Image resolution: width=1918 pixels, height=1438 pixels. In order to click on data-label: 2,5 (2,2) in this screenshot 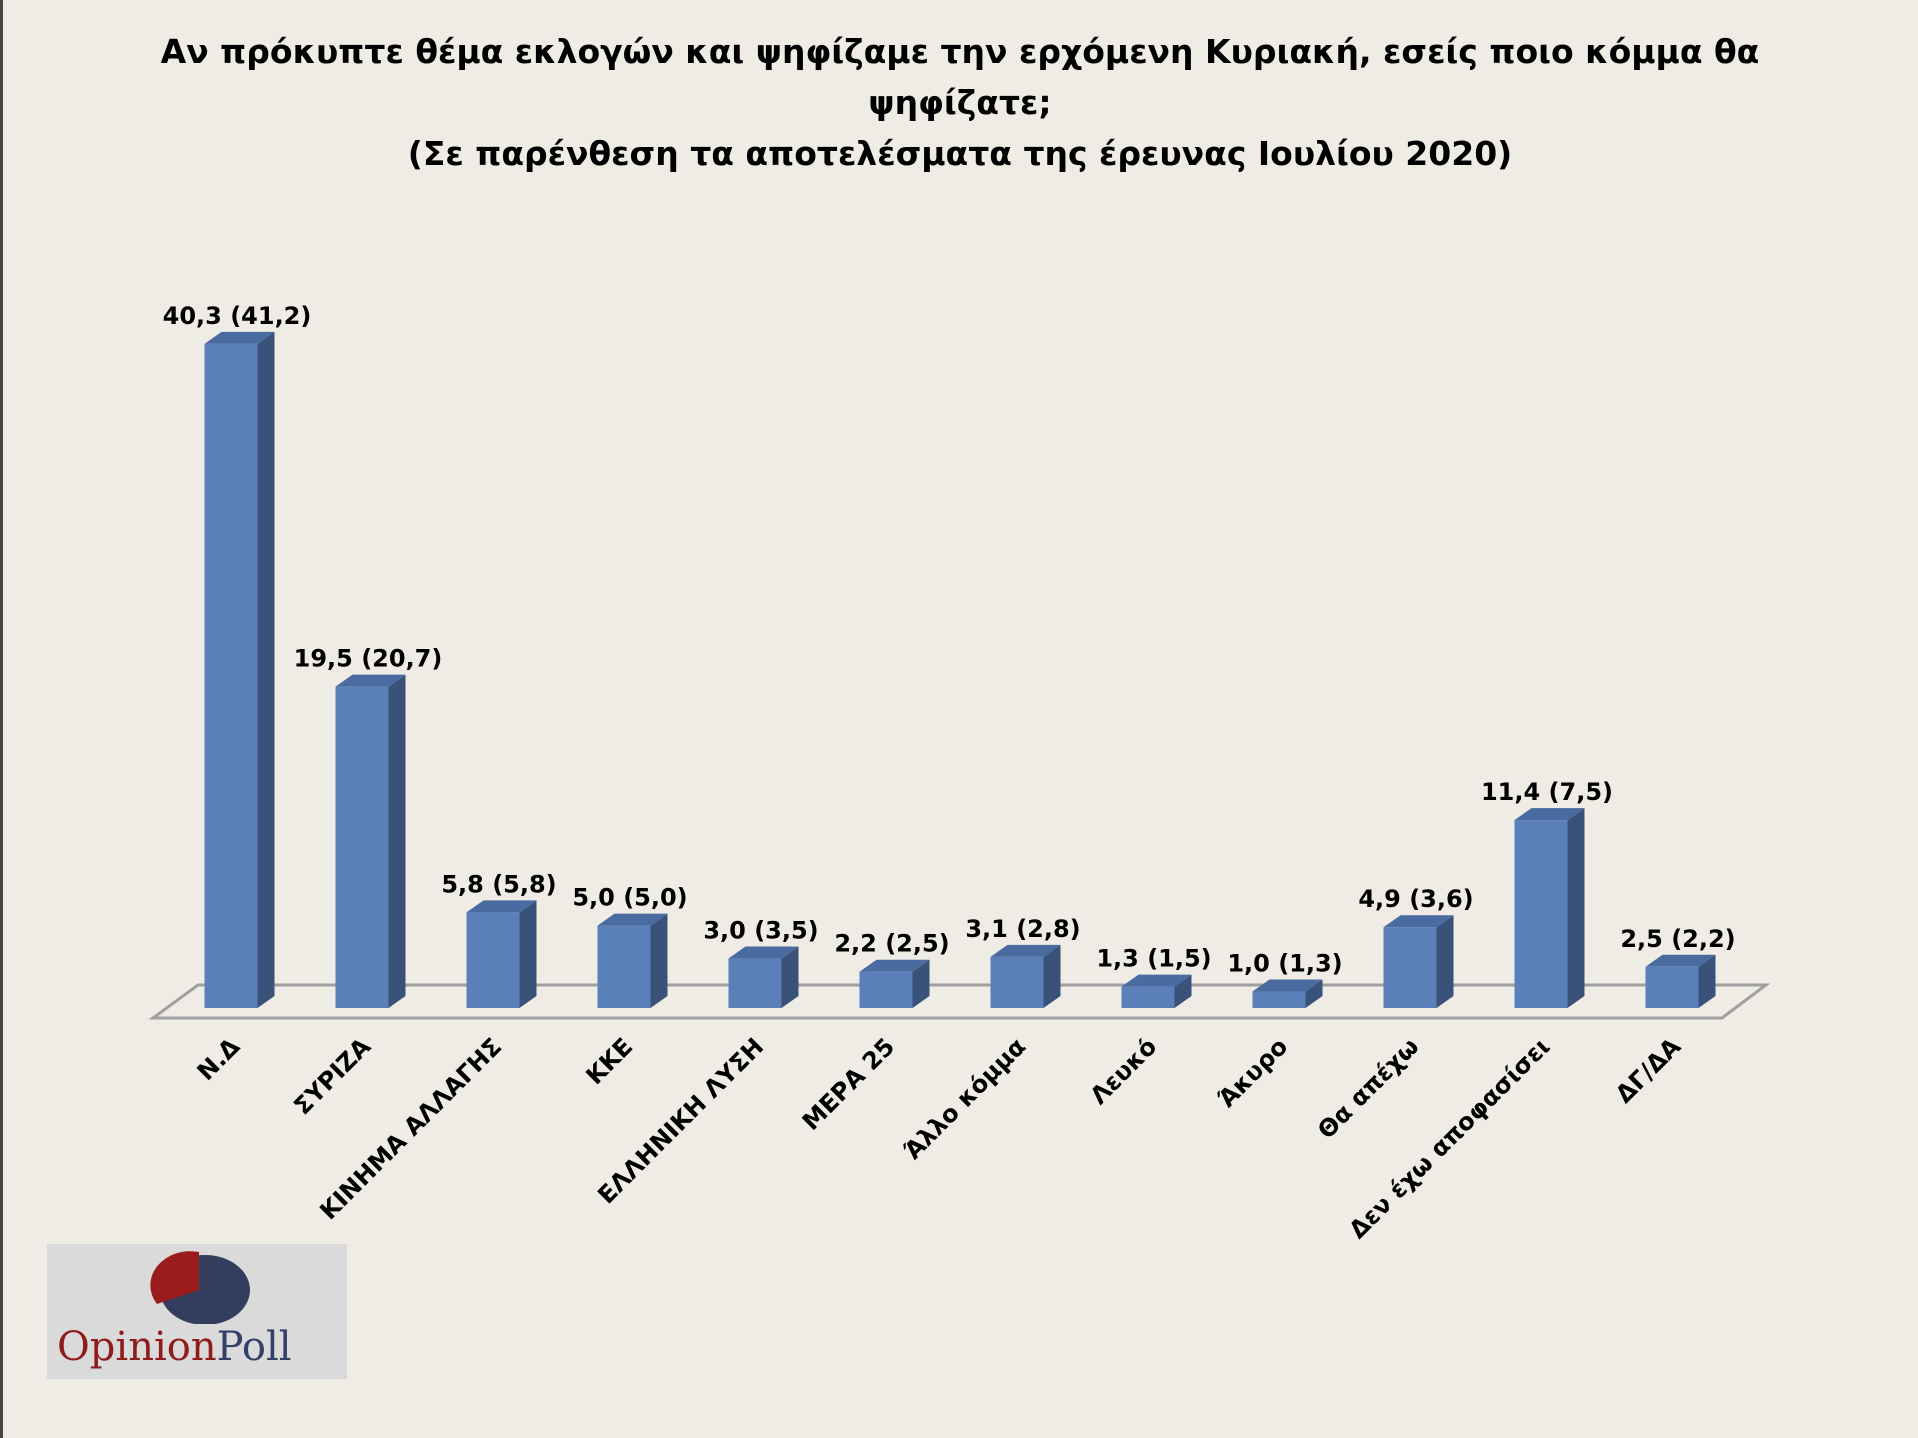, I will do `click(1677, 939)`.